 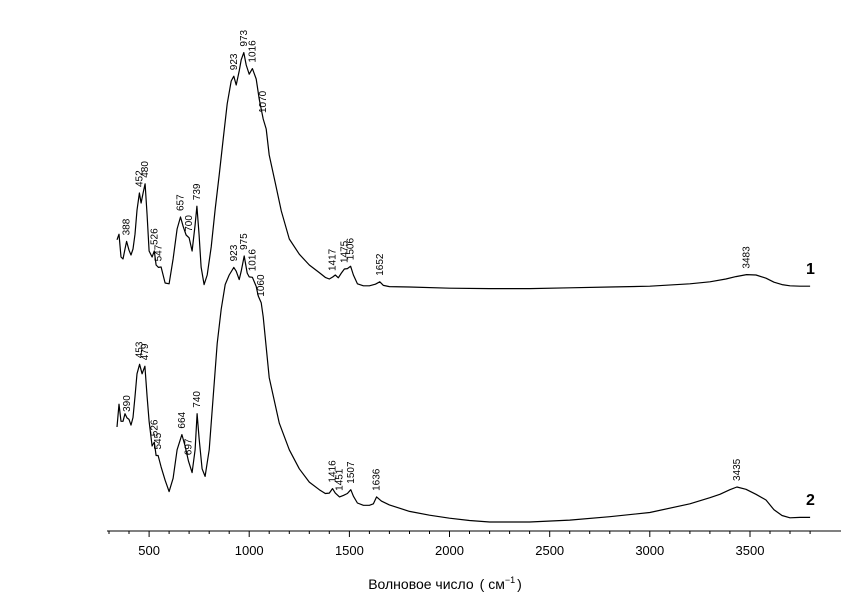 I want to click on peak-label-1-3483: 3483, so click(x=747, y=257).